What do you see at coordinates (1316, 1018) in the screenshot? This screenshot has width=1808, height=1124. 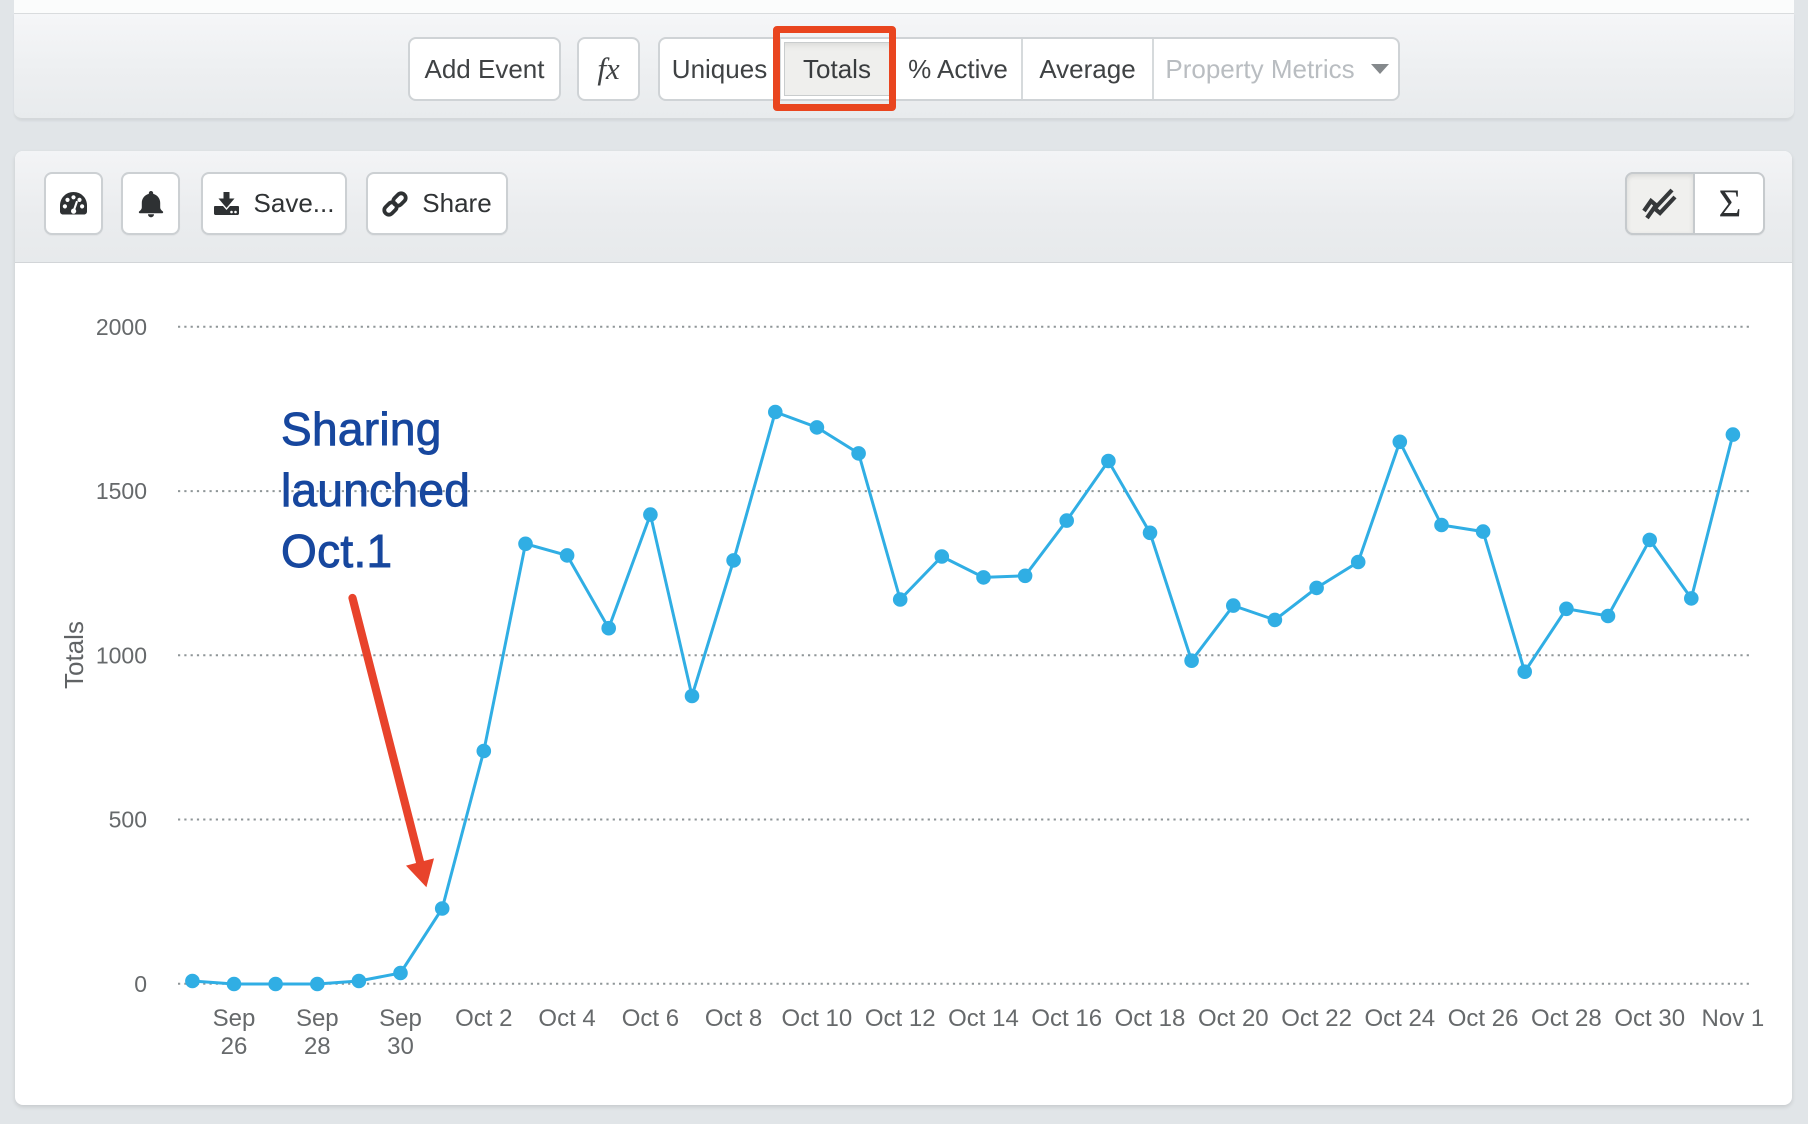 I see `svg-text: Oct 22` at bounding box center [1316, 1018].